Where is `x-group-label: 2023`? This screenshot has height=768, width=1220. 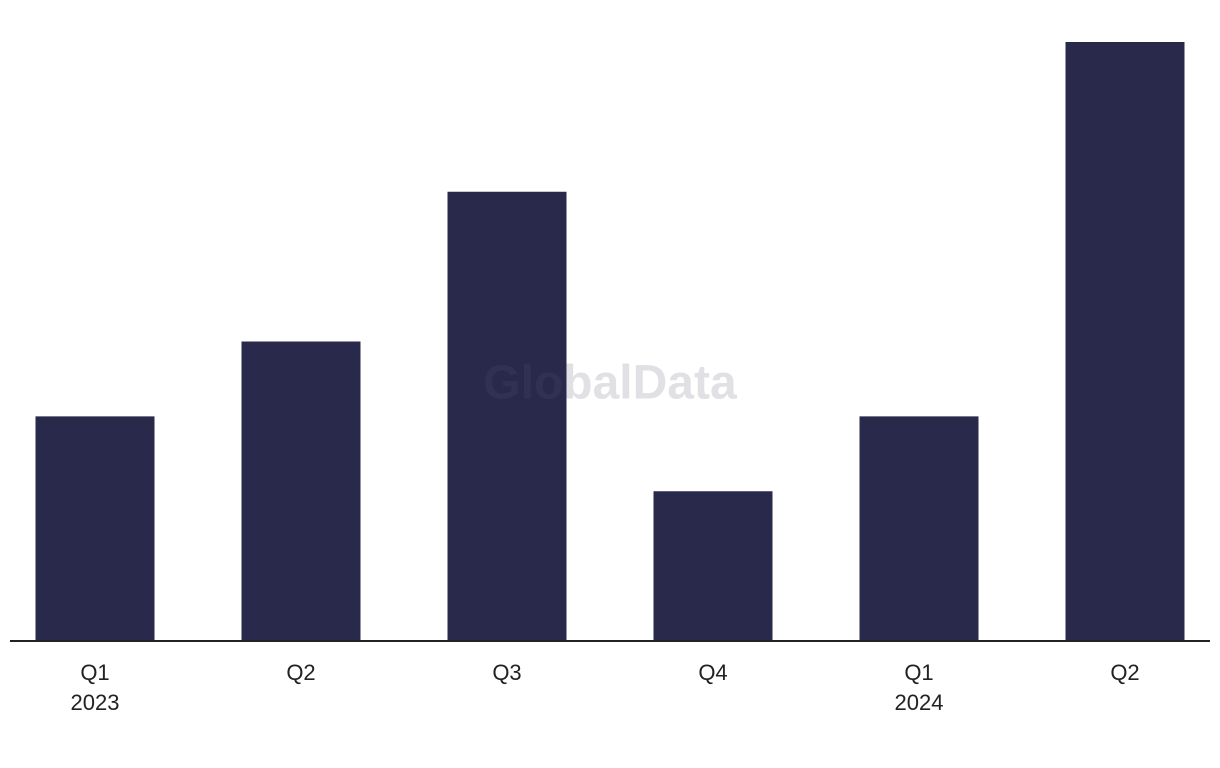
x-group-label: 2023 is located at coordinates (95, 702).